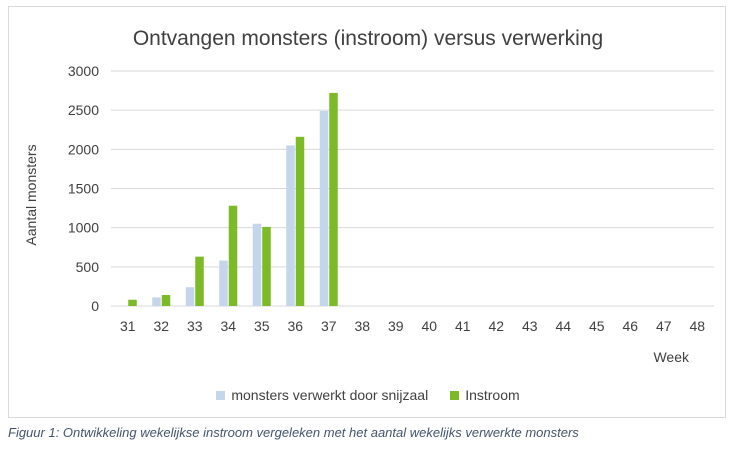 The width and height of the screenshot is (750, 454). I want to click on legend-swatch-instroom, so click(455, 395).